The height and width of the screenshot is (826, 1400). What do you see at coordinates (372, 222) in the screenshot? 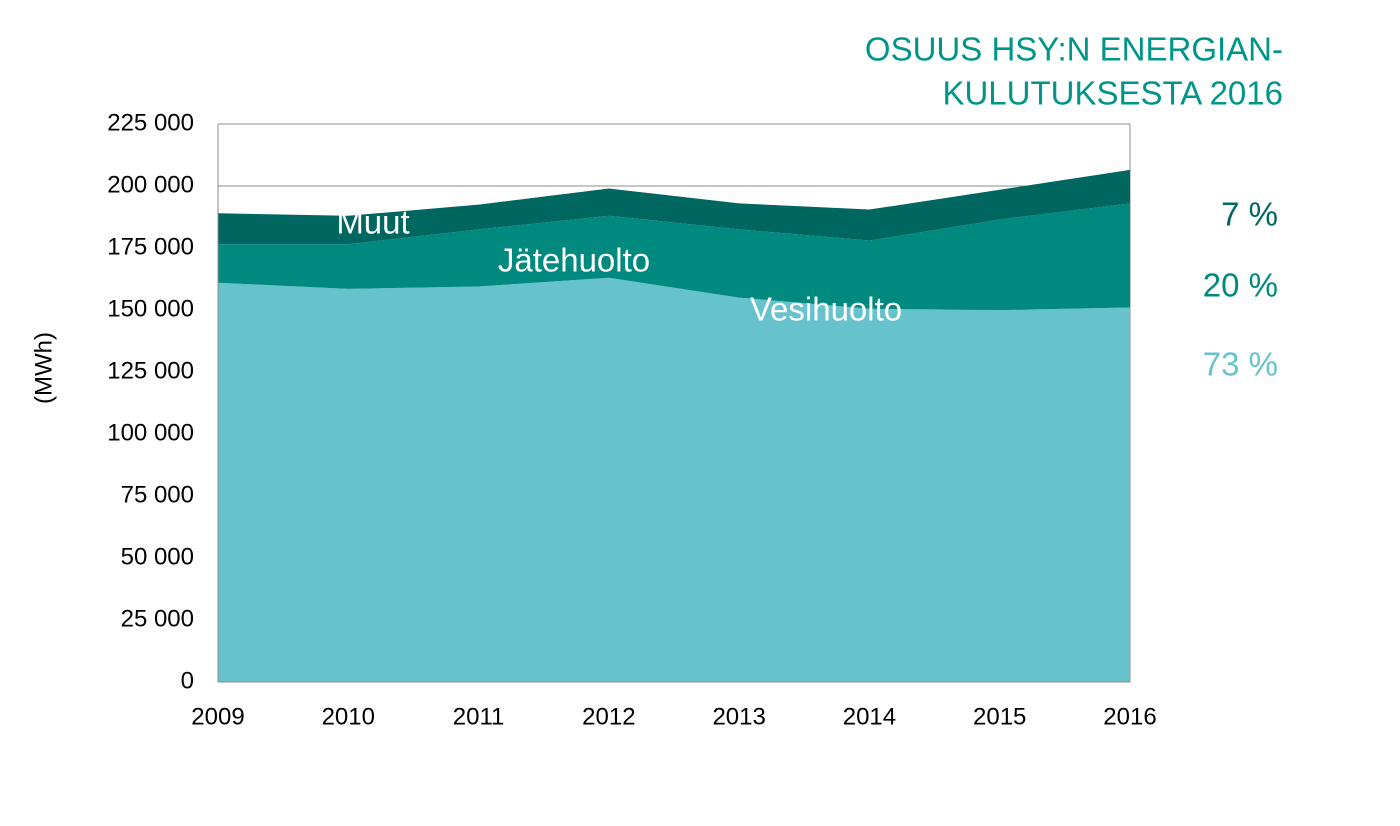
I see `series-label: Muut` at bounding box center [372, 222].